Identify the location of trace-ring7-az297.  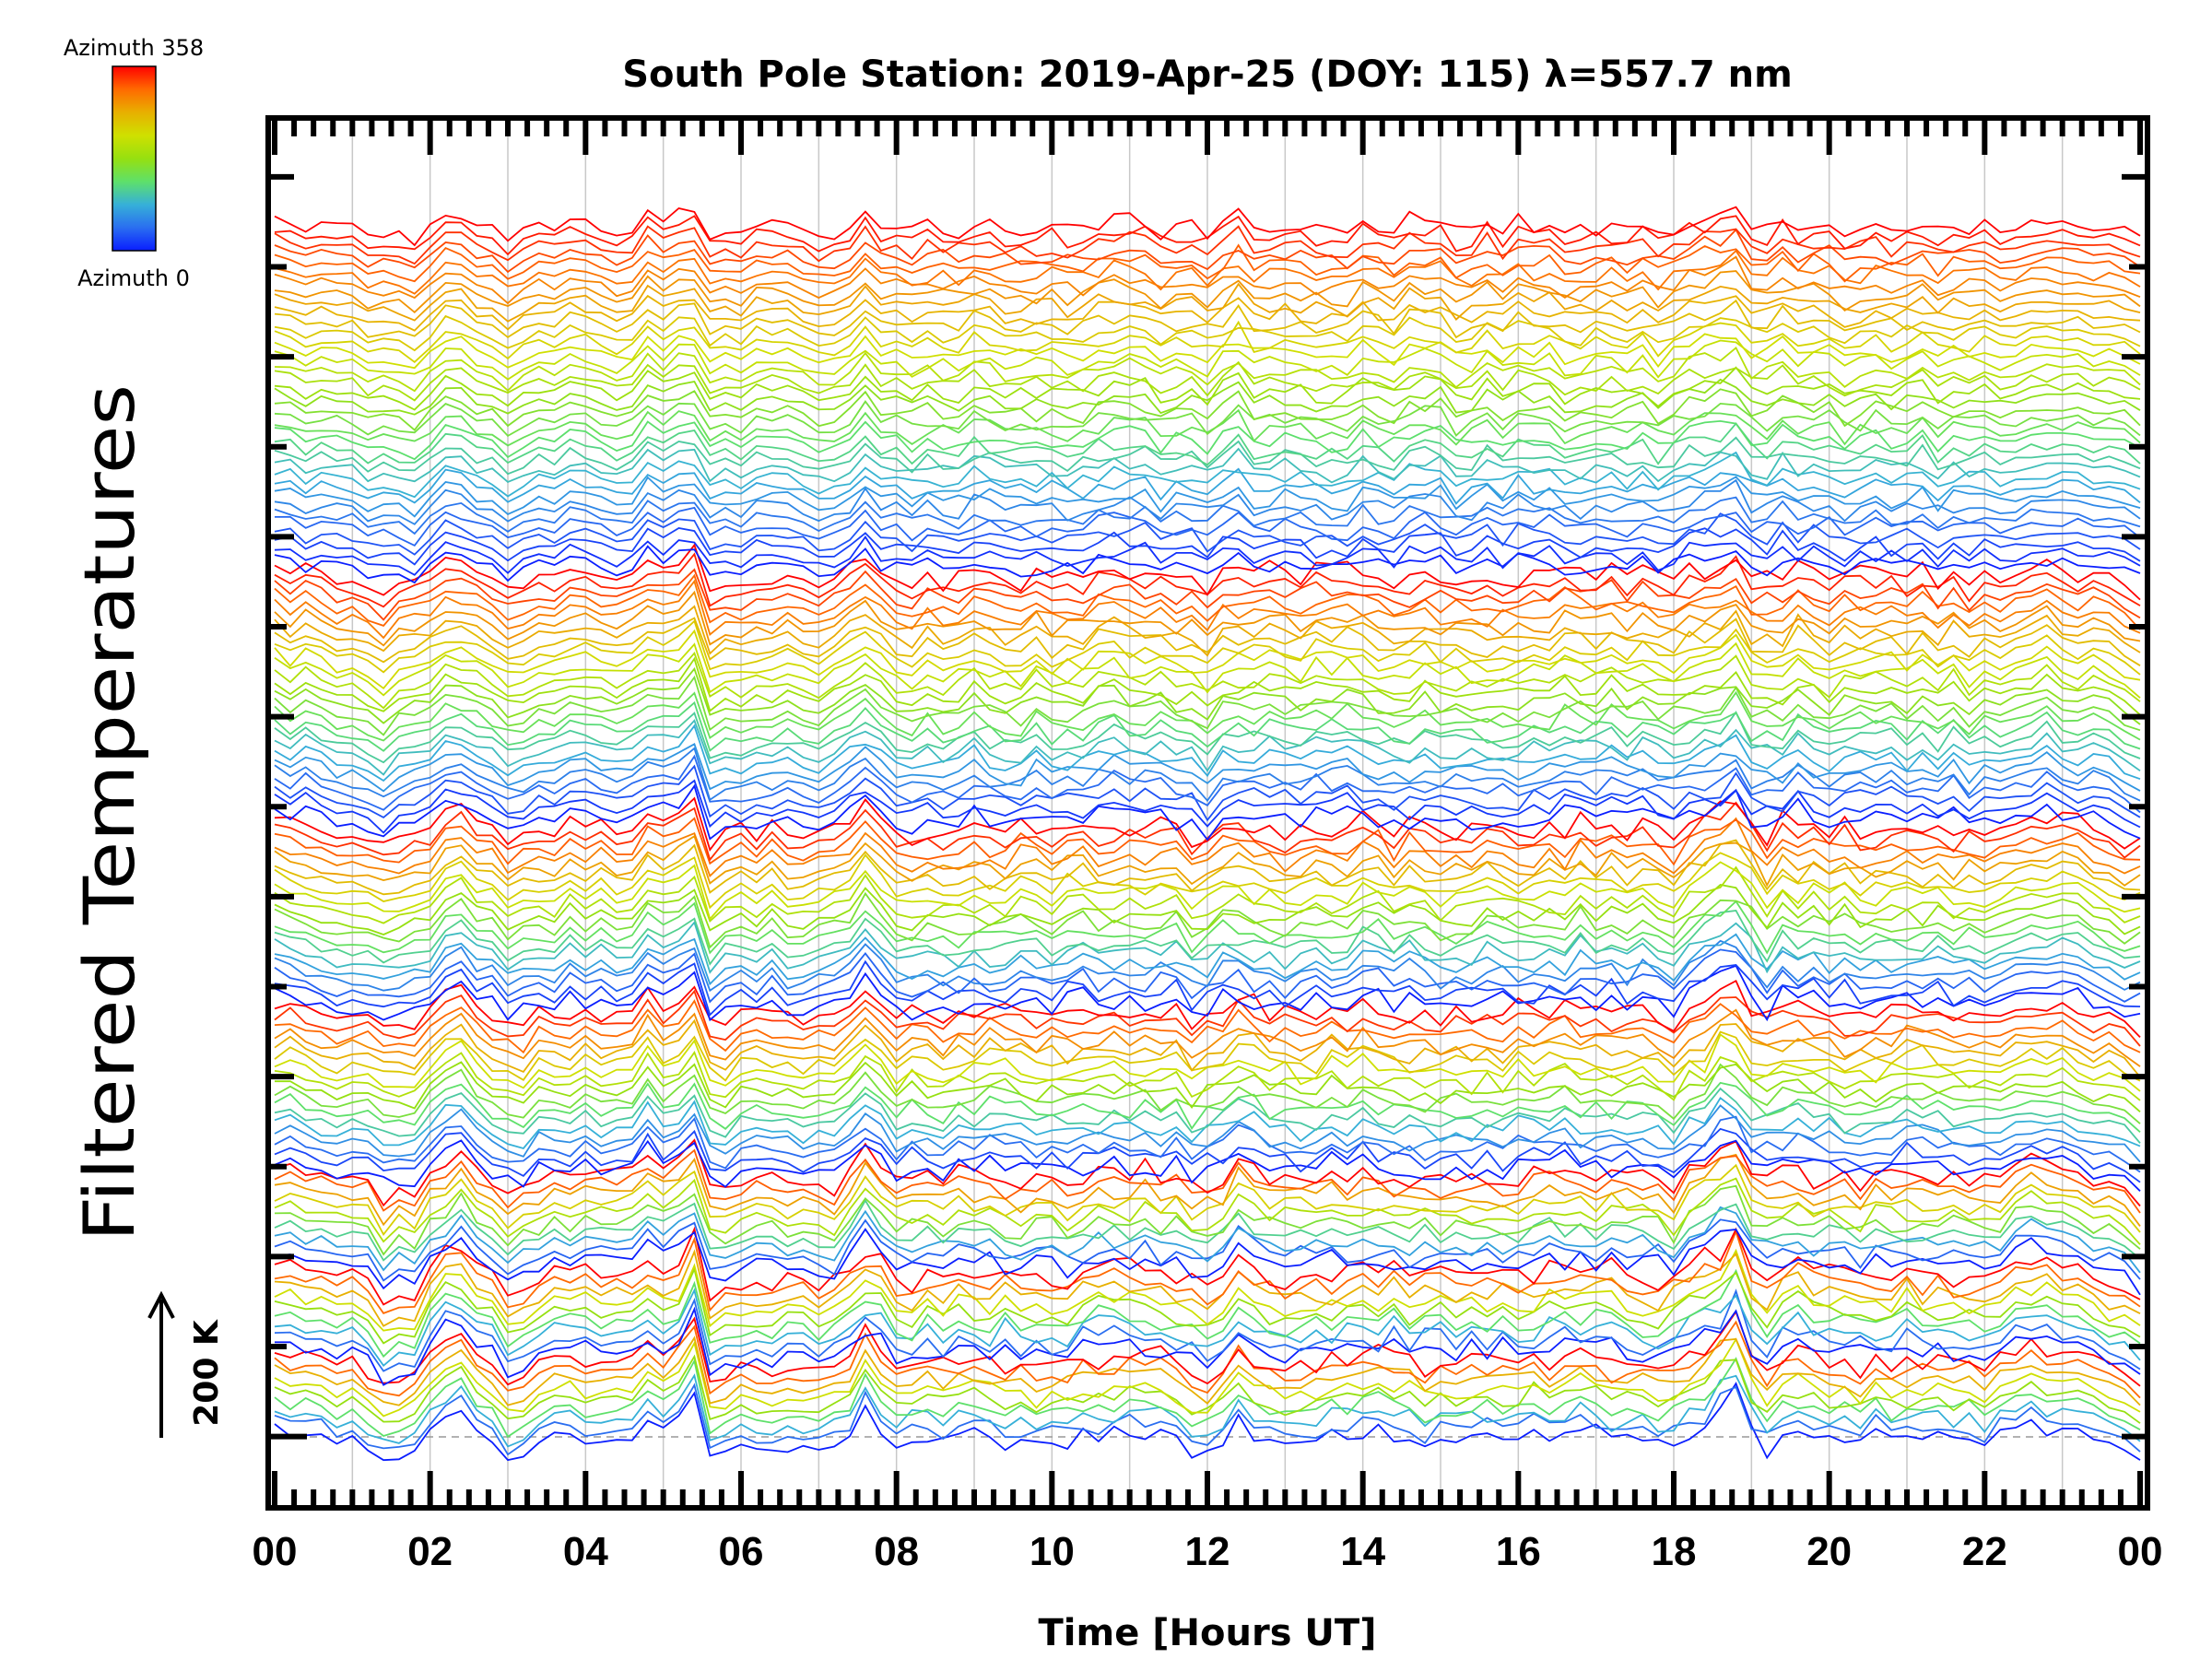
(1207, 280).